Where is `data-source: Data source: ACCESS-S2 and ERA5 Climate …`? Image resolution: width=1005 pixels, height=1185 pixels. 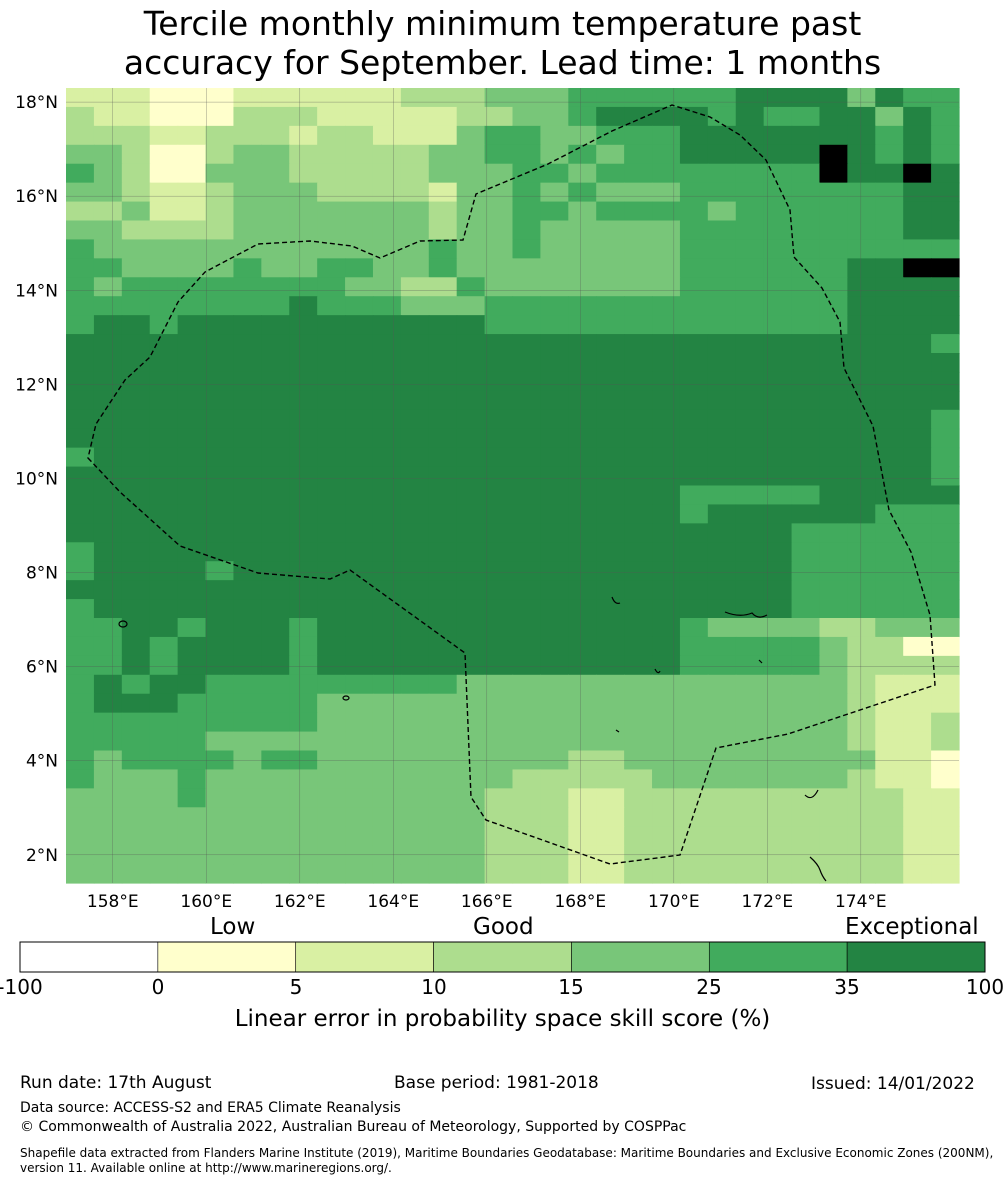
data-source: Data source: ACCESS-S2 and ERA5 Climate … is located at coordinates (210, 1108).